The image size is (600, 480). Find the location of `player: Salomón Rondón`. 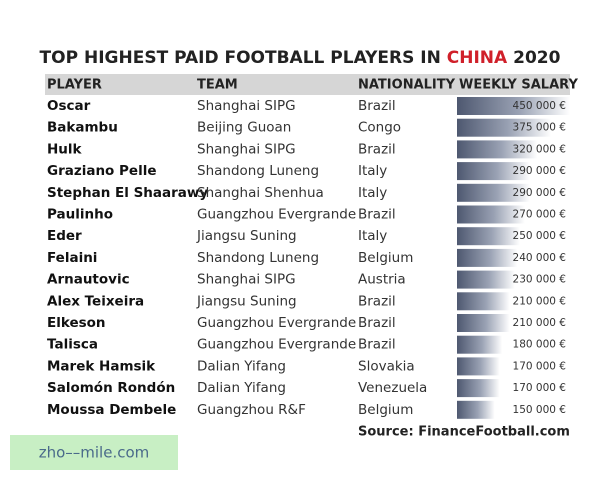

player: Salomón Rondón is located at coordinates (111, 388).